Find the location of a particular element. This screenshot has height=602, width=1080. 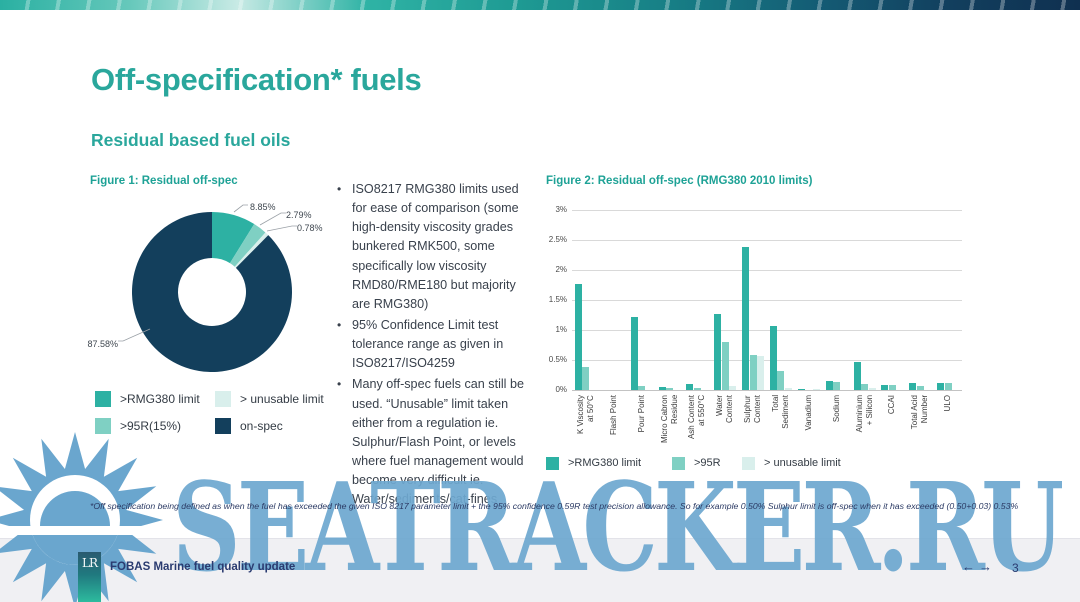

legend-label: on-spec is located at coordinates (261, 426).